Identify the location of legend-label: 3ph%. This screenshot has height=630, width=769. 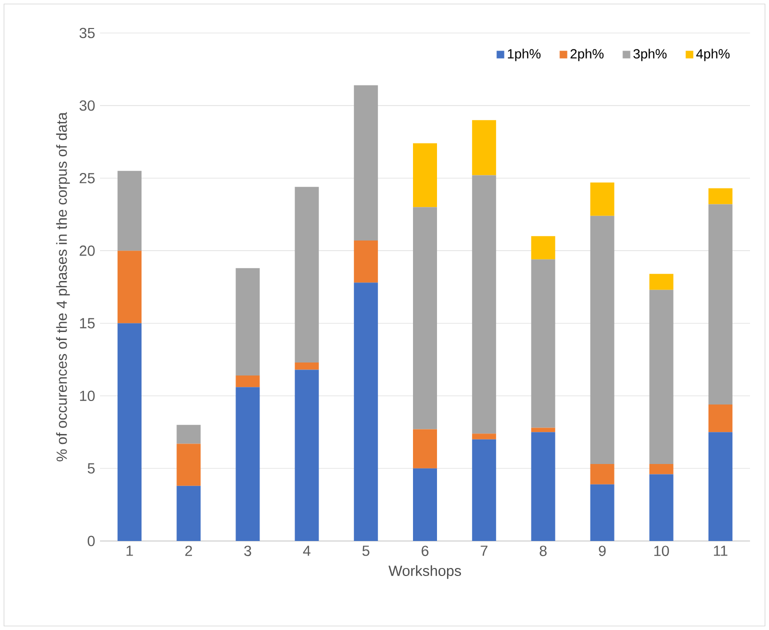
(650, 55).